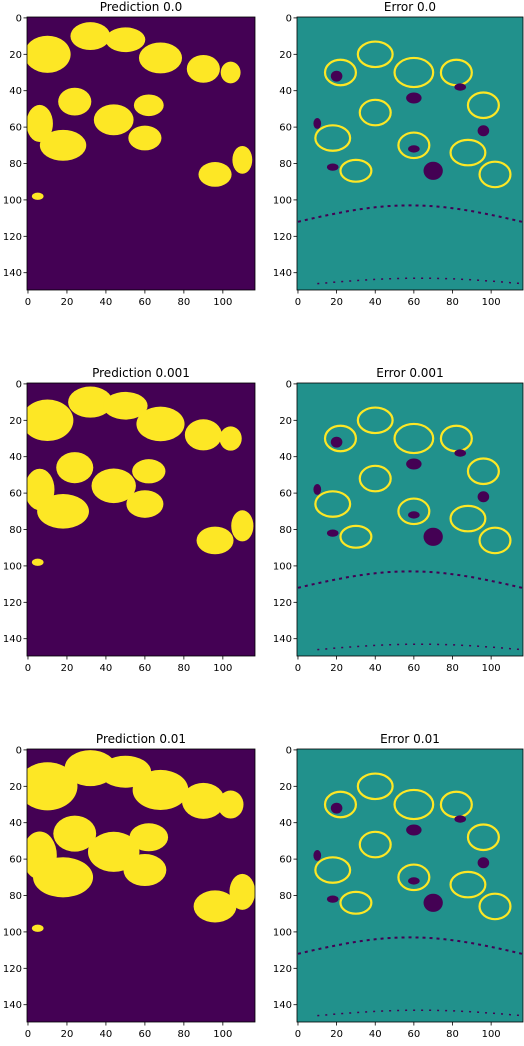  I want to click on chart-title: Error 0.01, so click(410, 739).